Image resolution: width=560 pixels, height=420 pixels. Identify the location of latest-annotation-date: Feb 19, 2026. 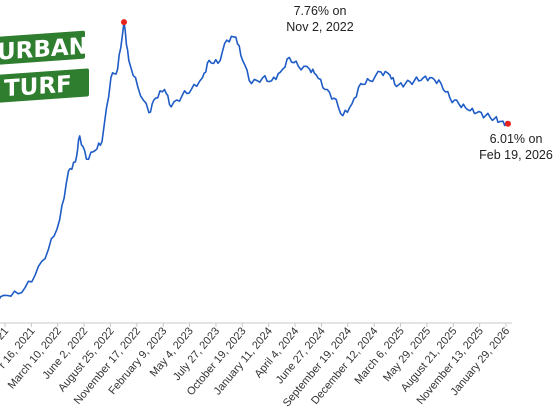
(516, 155).